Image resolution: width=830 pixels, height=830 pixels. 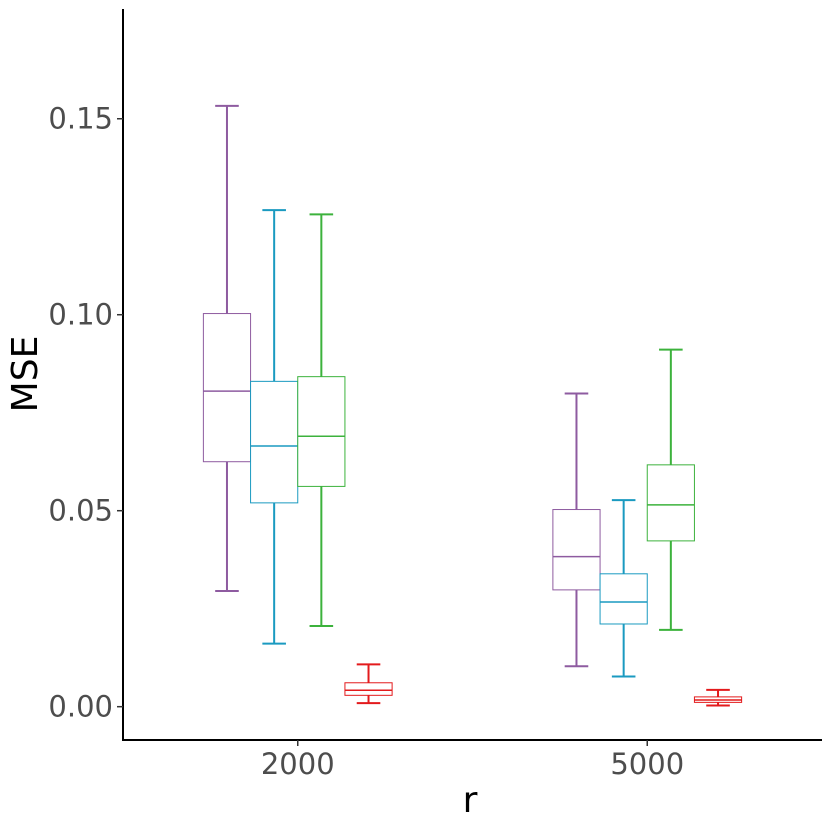 What do you see at coordinates (80, 315) in the screenshot?
I see `y-tick-label: 0.10` at bounding box center [80, 315].